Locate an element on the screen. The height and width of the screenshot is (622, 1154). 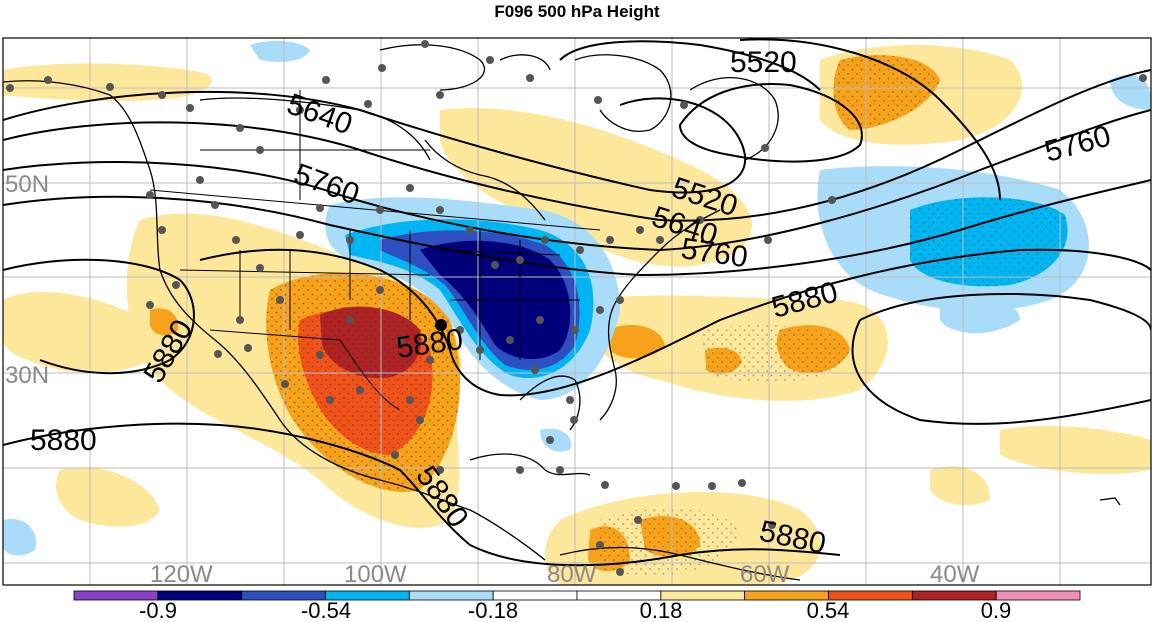
colorbar-segment is located at coordinates (1038, 595).